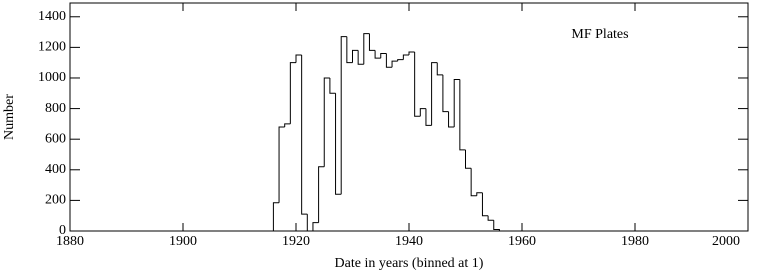 This screenshot has width=757, height=274. I want to click on x-tick-label: 1880, so click(70, 241).